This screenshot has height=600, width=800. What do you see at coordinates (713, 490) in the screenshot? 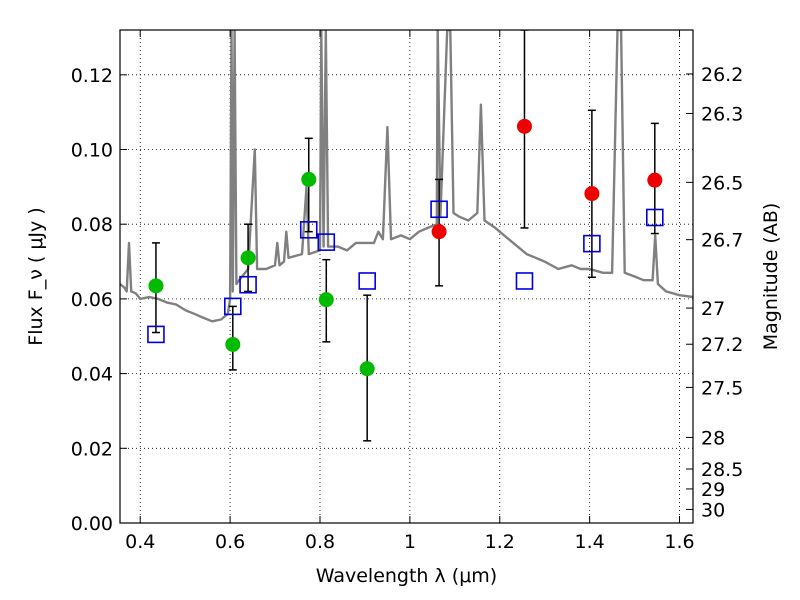
I see `right-tick-label: 29` at bounding box center [713, 490].